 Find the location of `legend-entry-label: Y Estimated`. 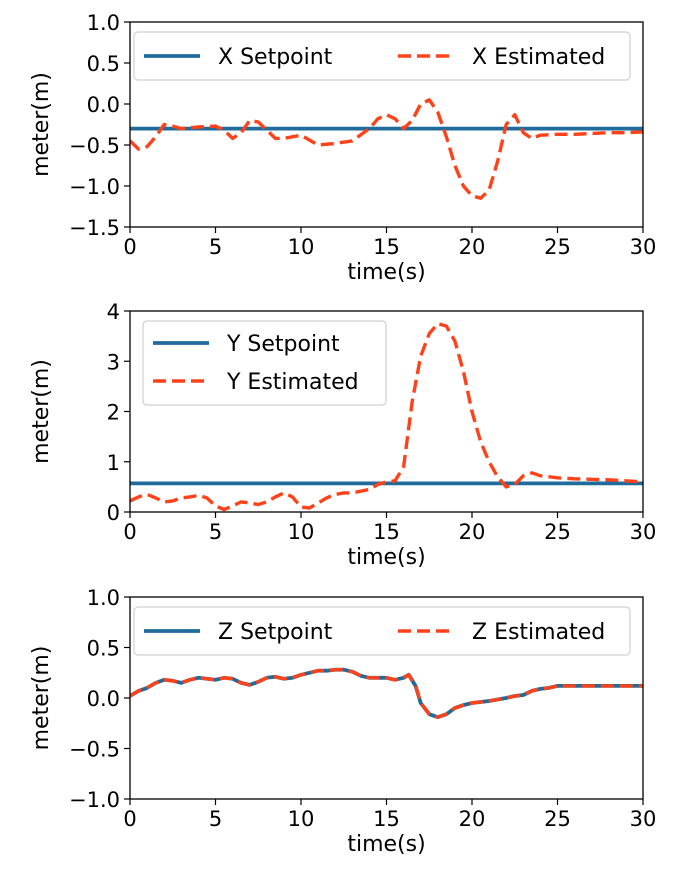

legend-entry-label: Y Estimated is located at coordinates (292, 382).